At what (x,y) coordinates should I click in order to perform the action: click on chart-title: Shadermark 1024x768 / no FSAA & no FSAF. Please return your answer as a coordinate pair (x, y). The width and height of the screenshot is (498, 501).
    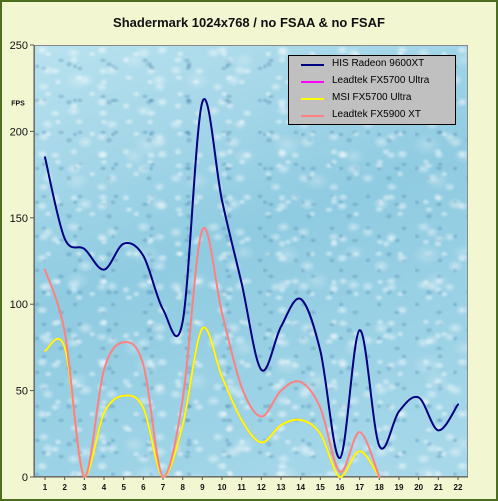
    Looking at the image, I should click on (249, 22).